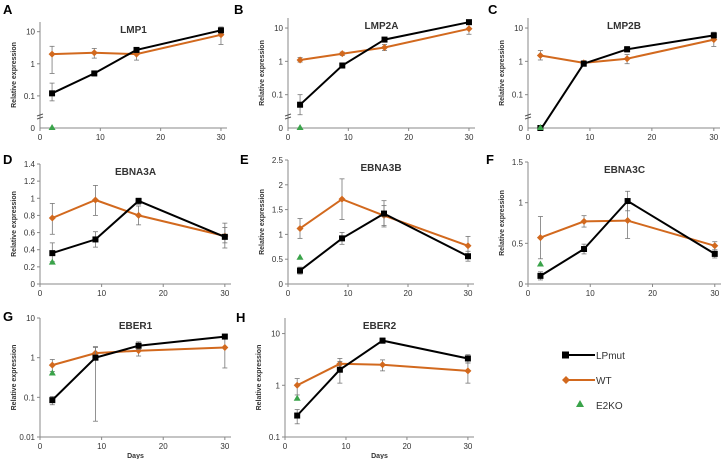 This screenshot has width=728, height=459. What do you see at coordinates (281, 185) in the screenshot?
I see `y-tick-label: 2` at bounding box center [281, 185].